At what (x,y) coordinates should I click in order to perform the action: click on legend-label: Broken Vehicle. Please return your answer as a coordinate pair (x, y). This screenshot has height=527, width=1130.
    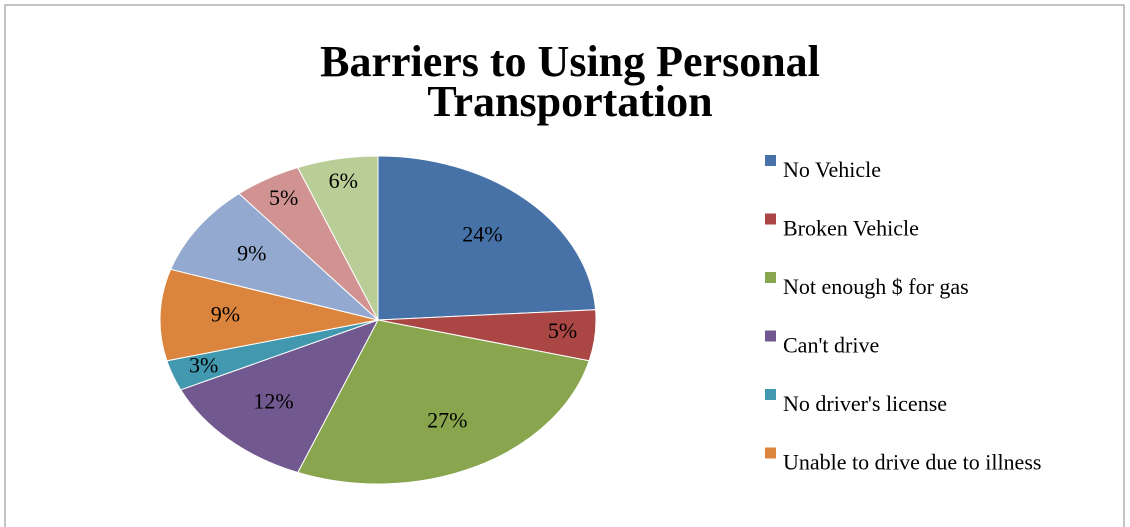
    Looking at the image, I should click on (851, 228).